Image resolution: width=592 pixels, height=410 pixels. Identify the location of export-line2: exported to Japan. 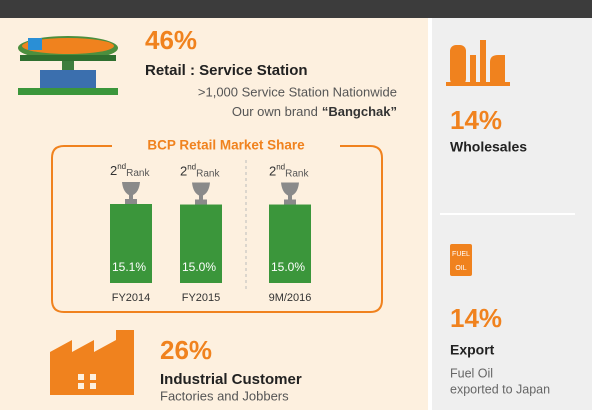
(500, 389).